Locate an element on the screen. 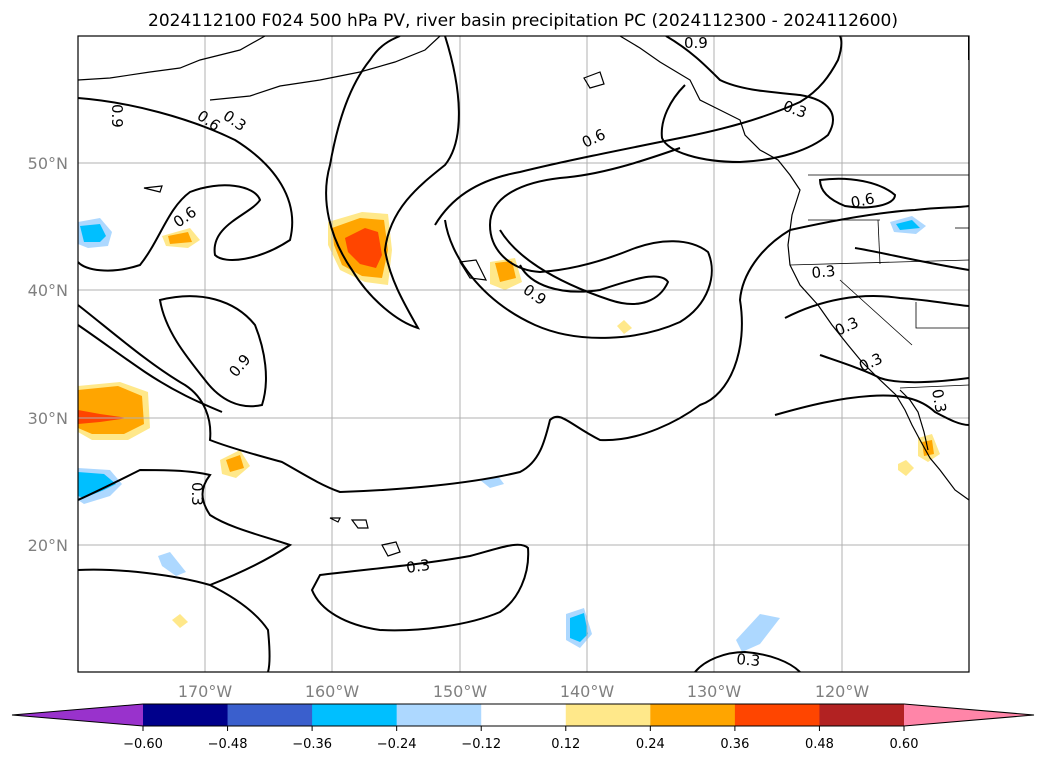 The image size is (1047, 765). lat-tick-labels: 50°N 40°N 30°N 20°N is located at coordinates (48, 354).